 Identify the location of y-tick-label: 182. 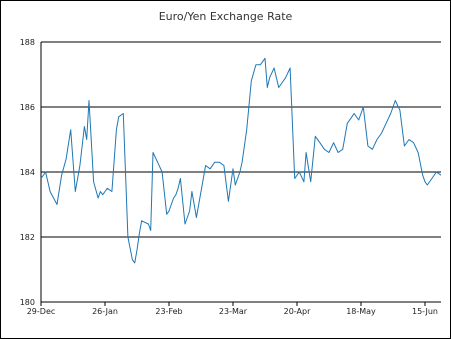
(27, 237).